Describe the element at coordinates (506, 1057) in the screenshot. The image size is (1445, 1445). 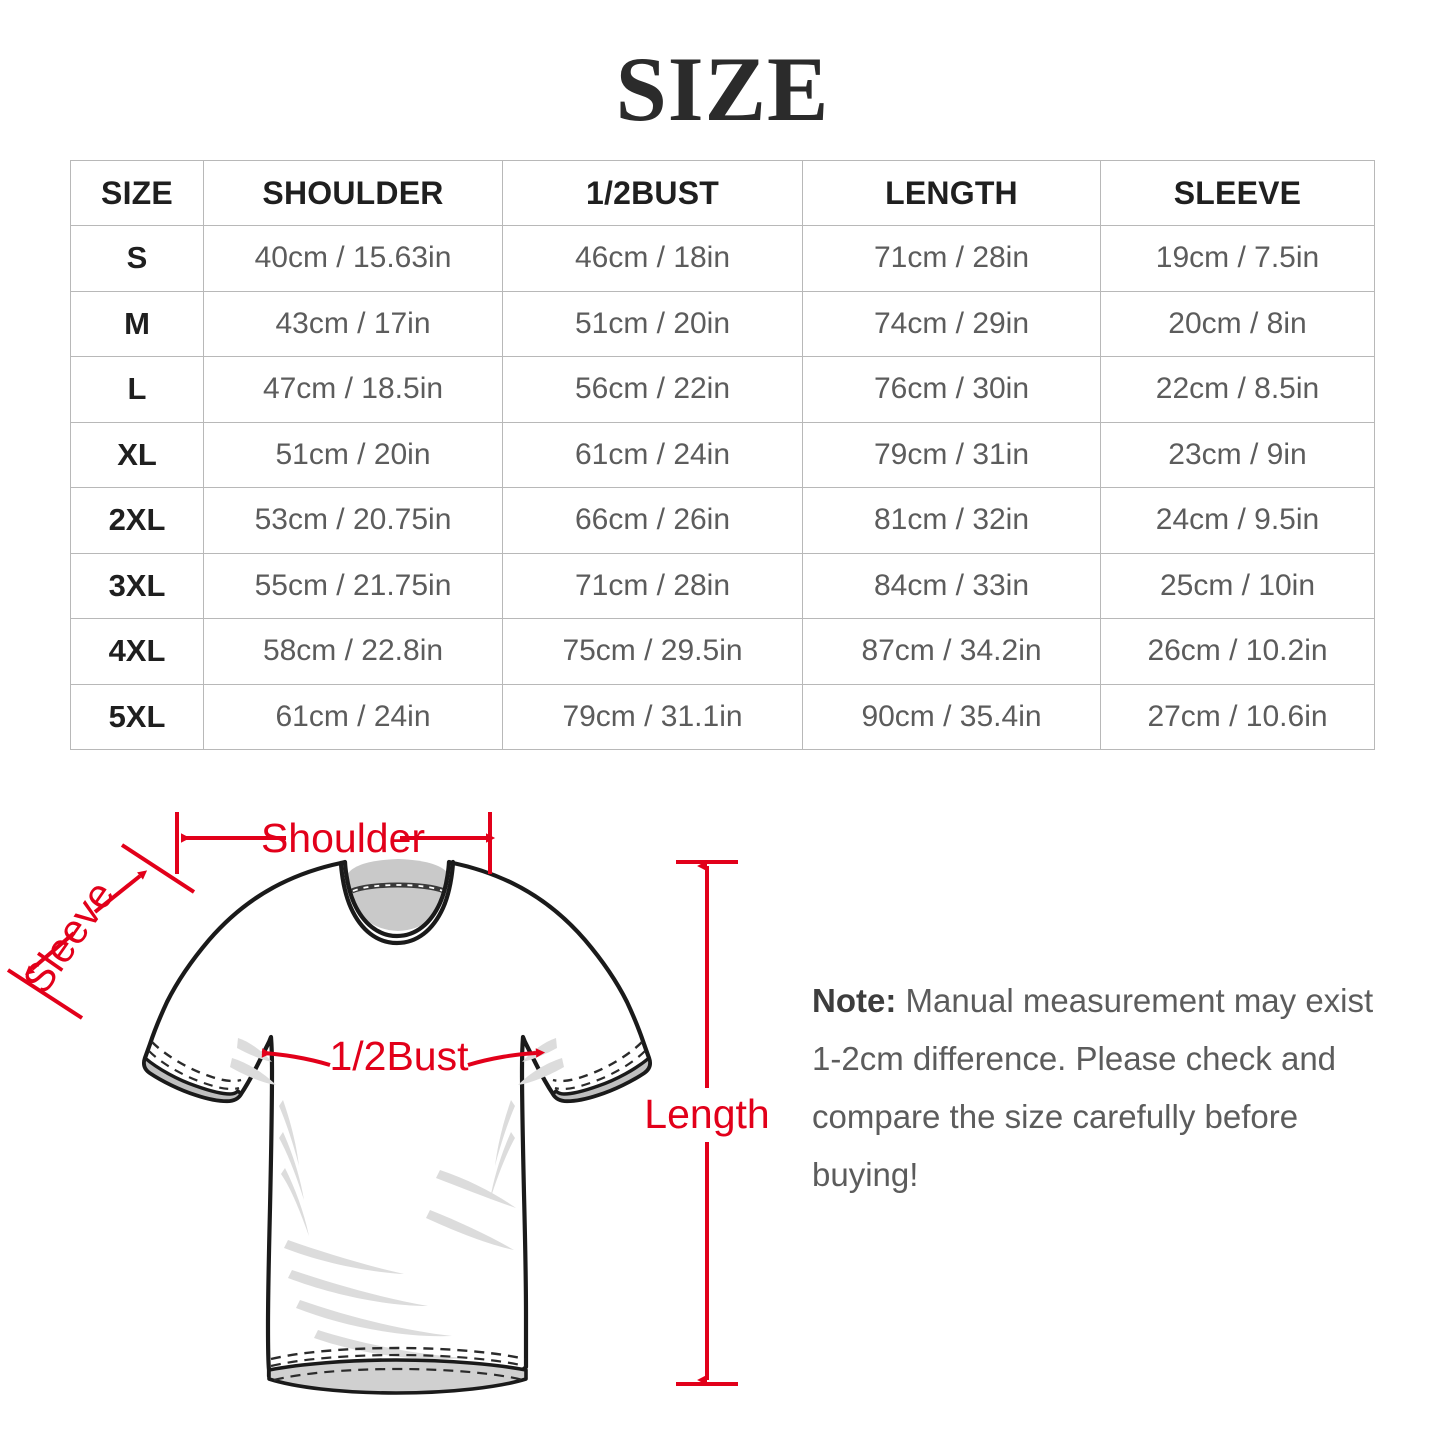
I see `bust-arrow-right` at that location.